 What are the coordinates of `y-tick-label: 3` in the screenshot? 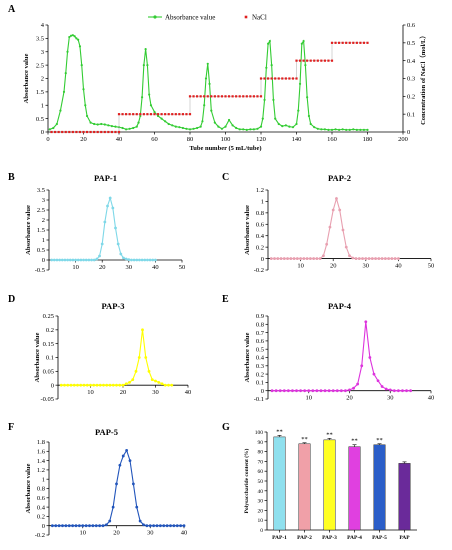 It's located at (42, 52).